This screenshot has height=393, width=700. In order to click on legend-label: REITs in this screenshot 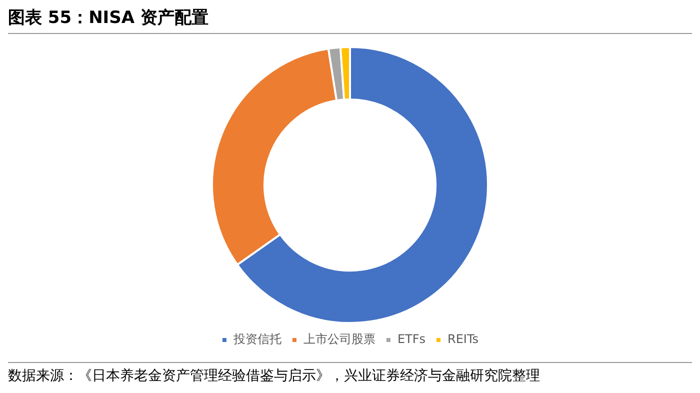, I will do `click(463, 339)`.